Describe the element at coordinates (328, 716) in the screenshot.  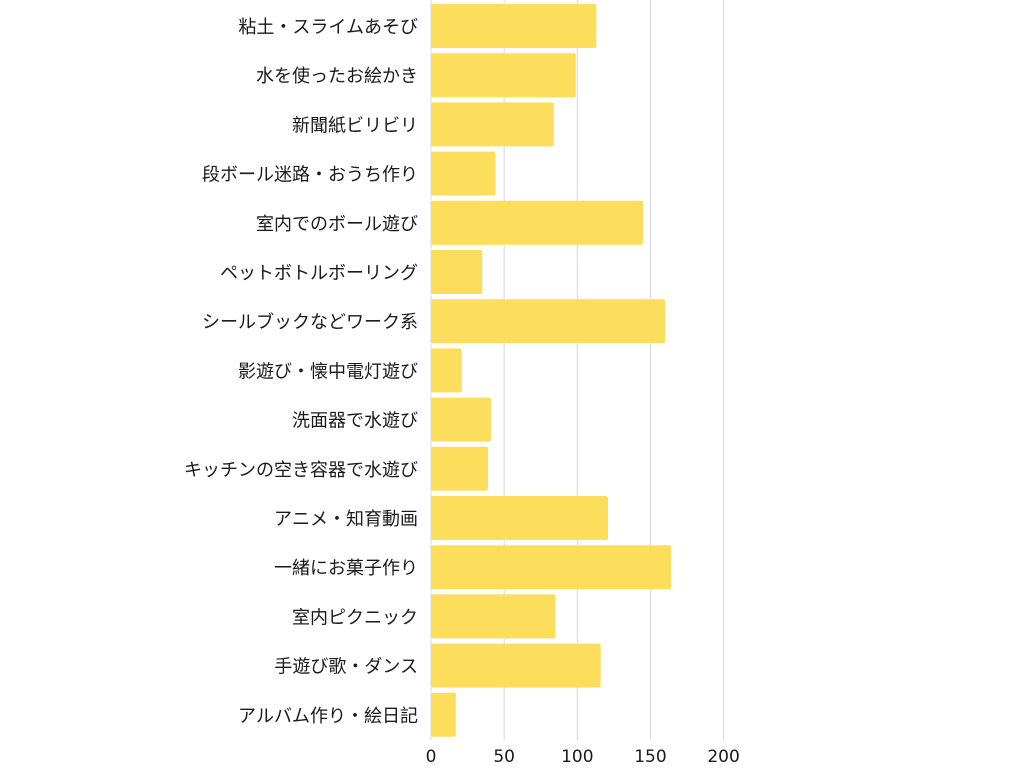
I see `category-label: アルバム作り・絵日記` at that location.